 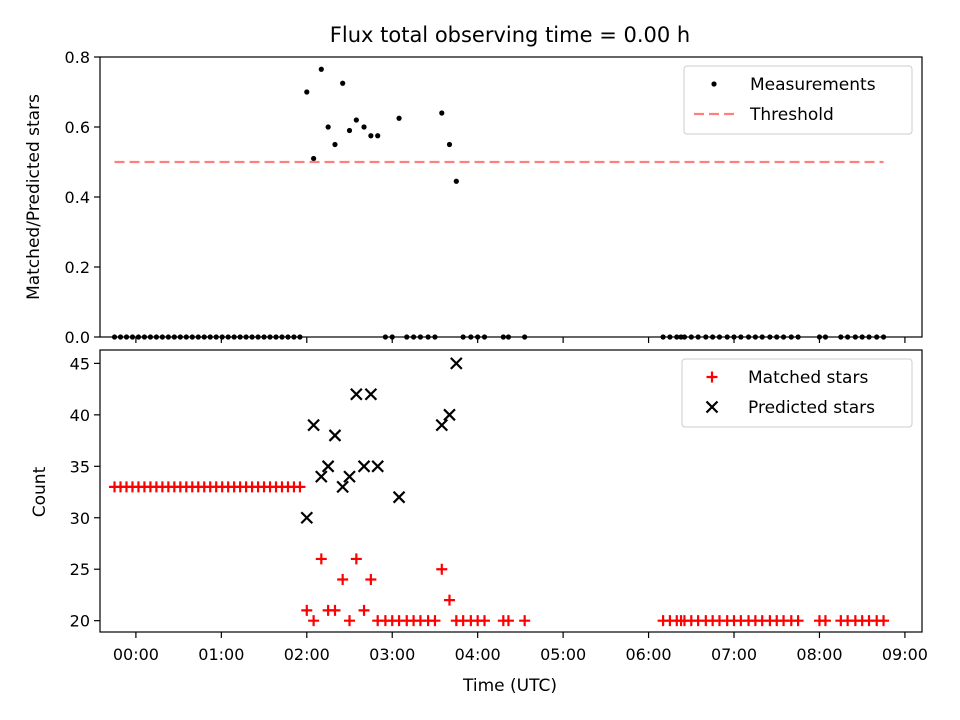 What do you see at coordinates (77, 197) in the screenshot?
I see `y-tick-label: 0.4` at bounding box center [77, 197].